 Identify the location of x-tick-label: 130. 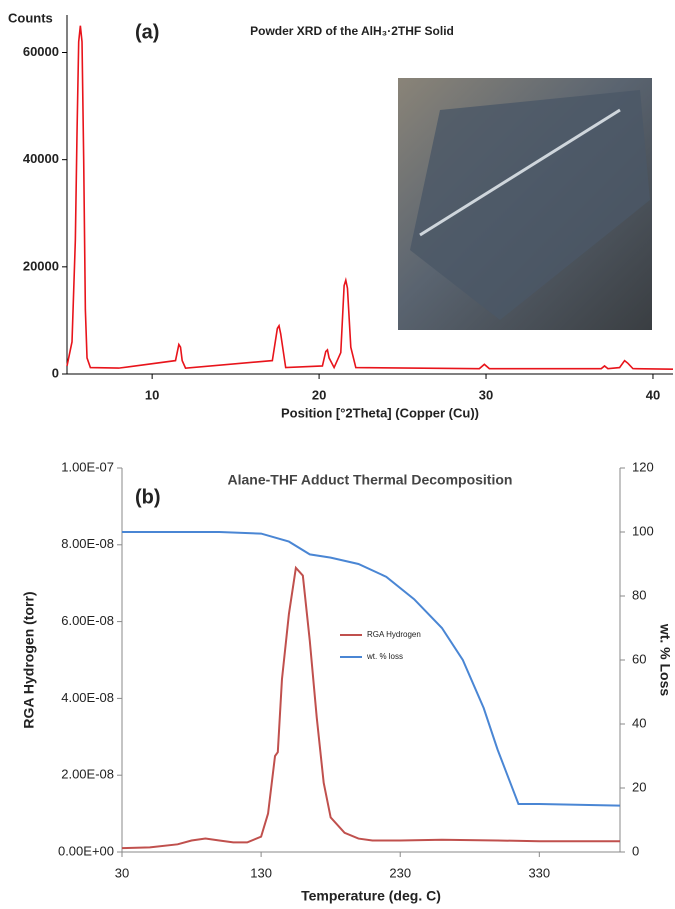
(261, 872).